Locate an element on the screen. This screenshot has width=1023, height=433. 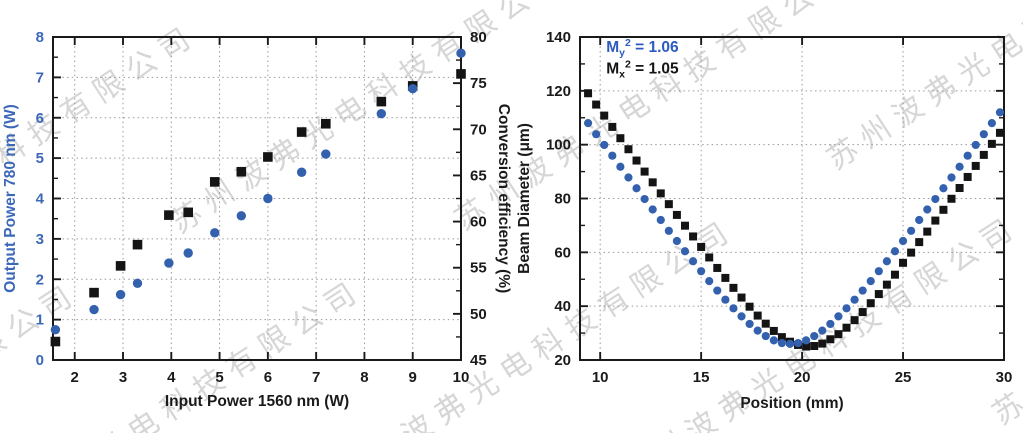
y-left-tick-label: 6 is located at coordinates (40, 118).